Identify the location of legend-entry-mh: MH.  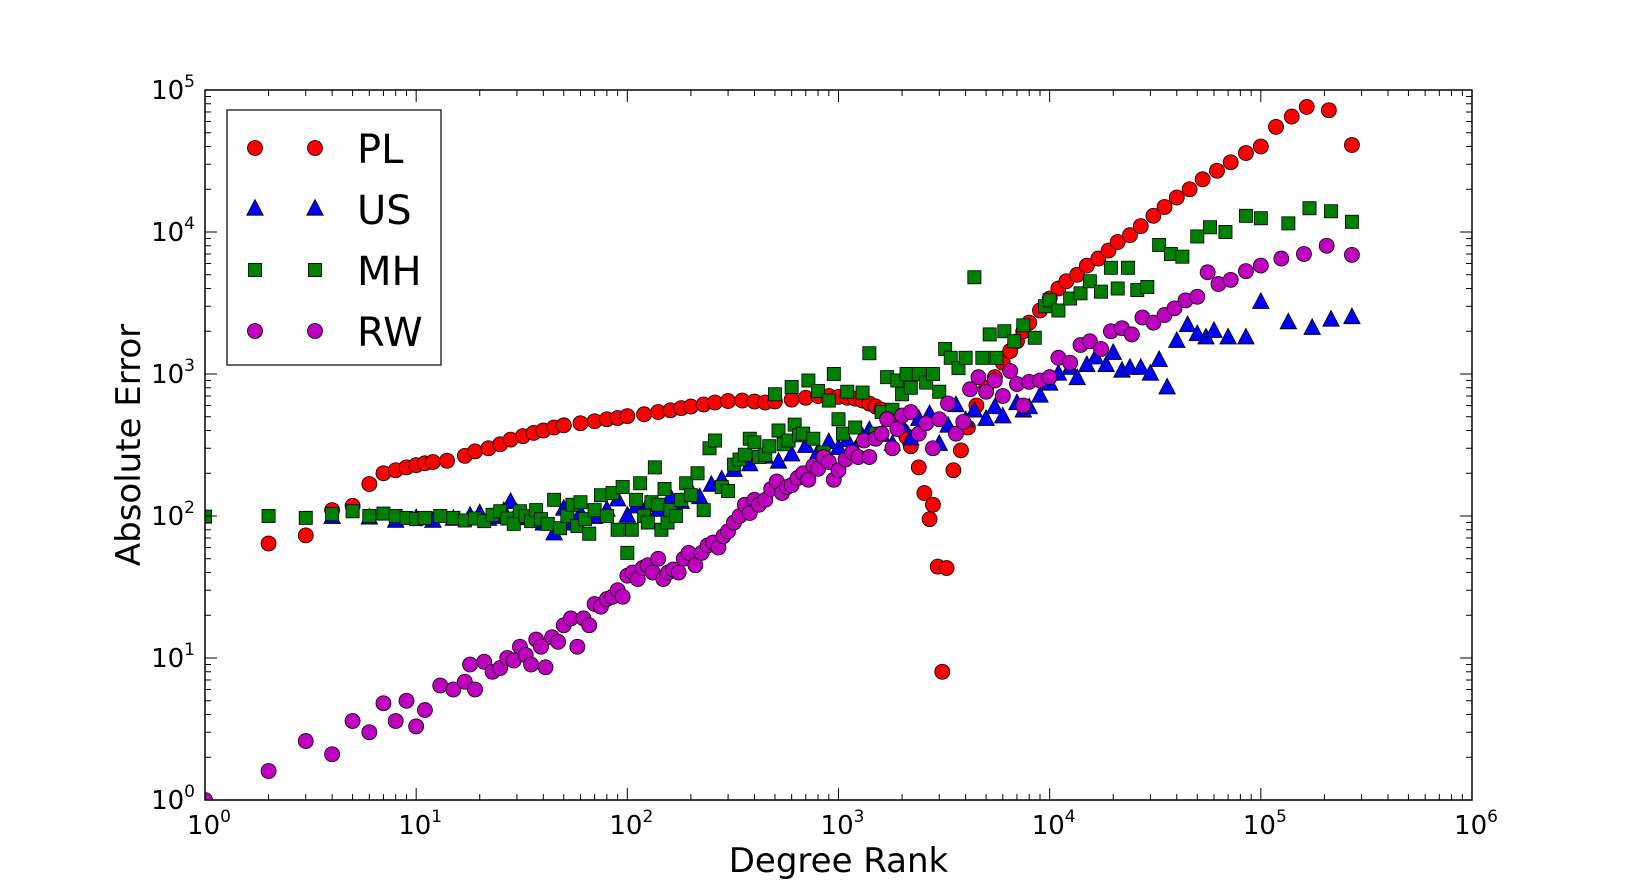
(335, 272).